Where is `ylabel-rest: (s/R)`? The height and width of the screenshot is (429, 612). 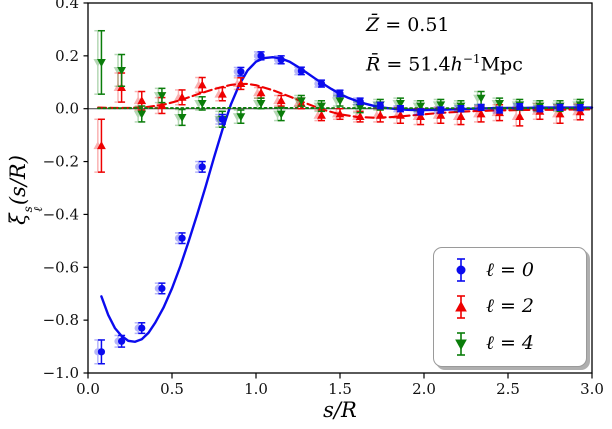
ylabel-rest: (s/R) is located at coordinates (18, 180).